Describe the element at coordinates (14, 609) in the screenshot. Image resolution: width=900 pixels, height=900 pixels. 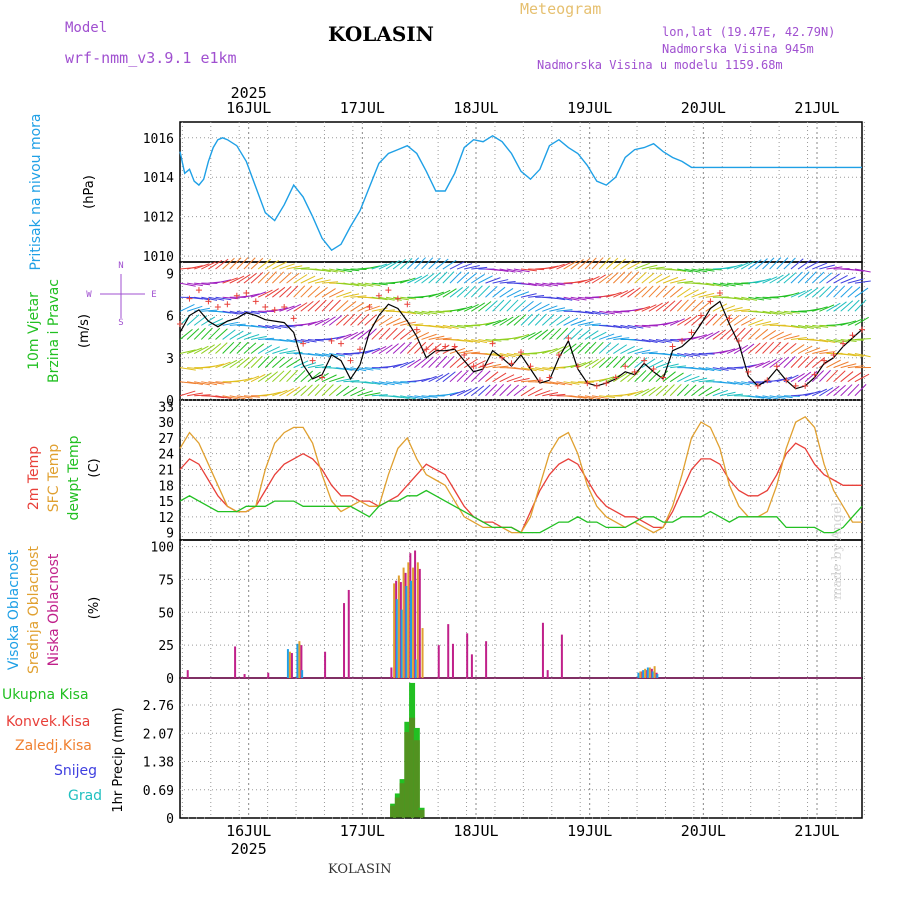
I see `cloud-ylabel-high: Visoka Oblacnost` at that location.